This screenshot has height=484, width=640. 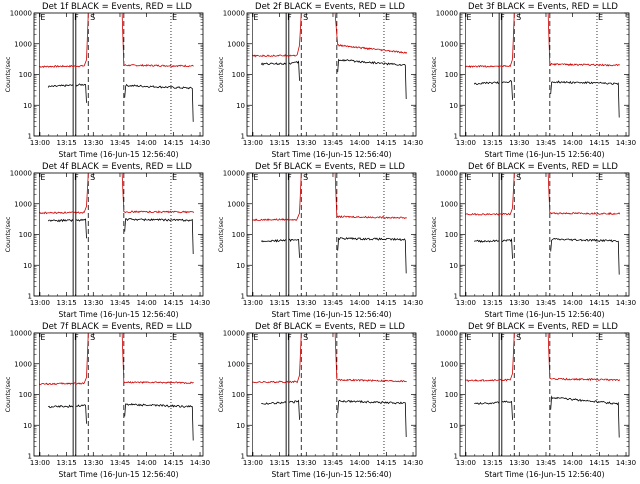 What do you see at coordinates (543, 167) in the screenshot?
I see `chart-title: Det 6f BLACK = Events, RED = LLD` at bounding box center [543, 167].